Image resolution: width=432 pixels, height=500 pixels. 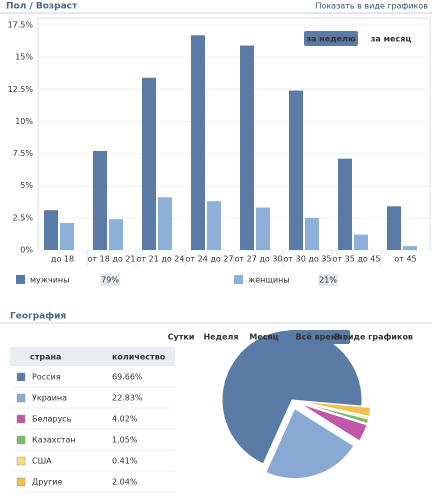 What do you see at coordinates (125, 461) in the screenshot?
I see `table-value: 0.41%` at bounding box center [125, 461].